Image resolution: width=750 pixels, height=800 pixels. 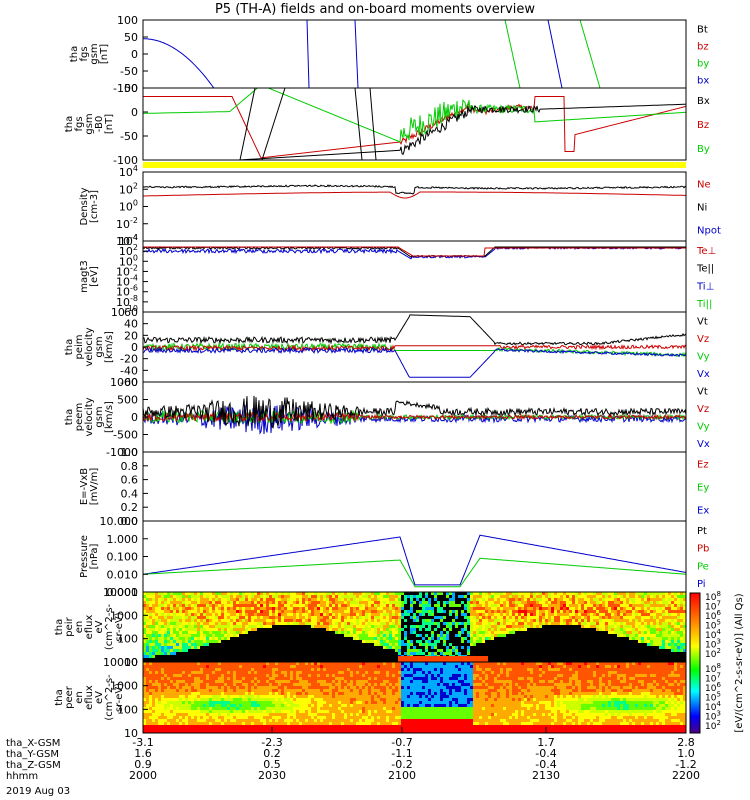 I want to click on y-axis-label: tha peer en eflux eV (cm^2-s-sr-eV), so click(x=89, y=697).